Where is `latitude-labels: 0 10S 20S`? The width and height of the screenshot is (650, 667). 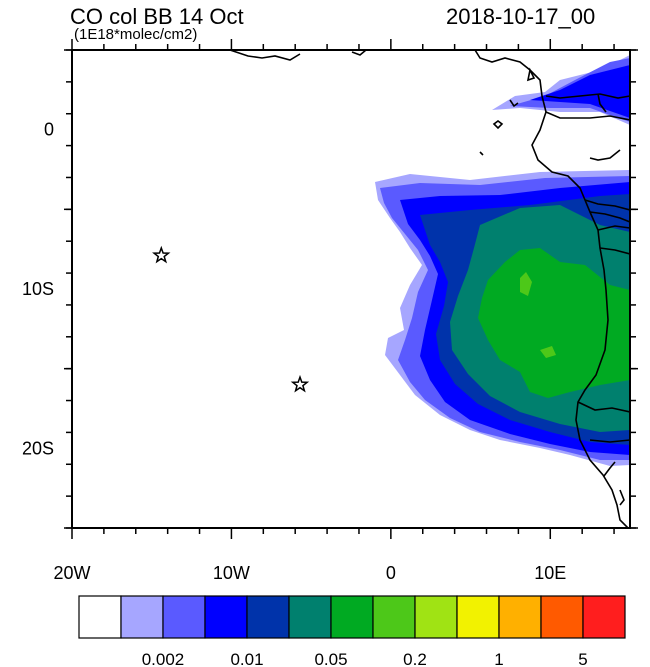 latitude-labels: 0 10S 20S is located at coordinates (38, 289).